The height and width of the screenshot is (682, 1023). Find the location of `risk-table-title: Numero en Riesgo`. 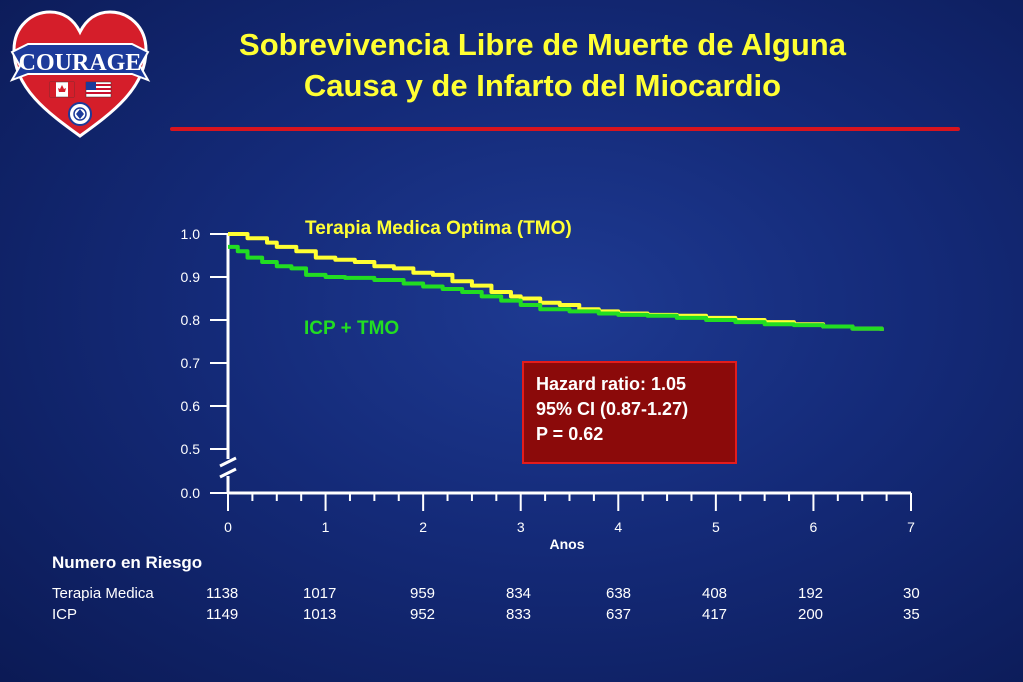

risk-table-title: Numero en Riesgo is located at coordinates (127, 562).